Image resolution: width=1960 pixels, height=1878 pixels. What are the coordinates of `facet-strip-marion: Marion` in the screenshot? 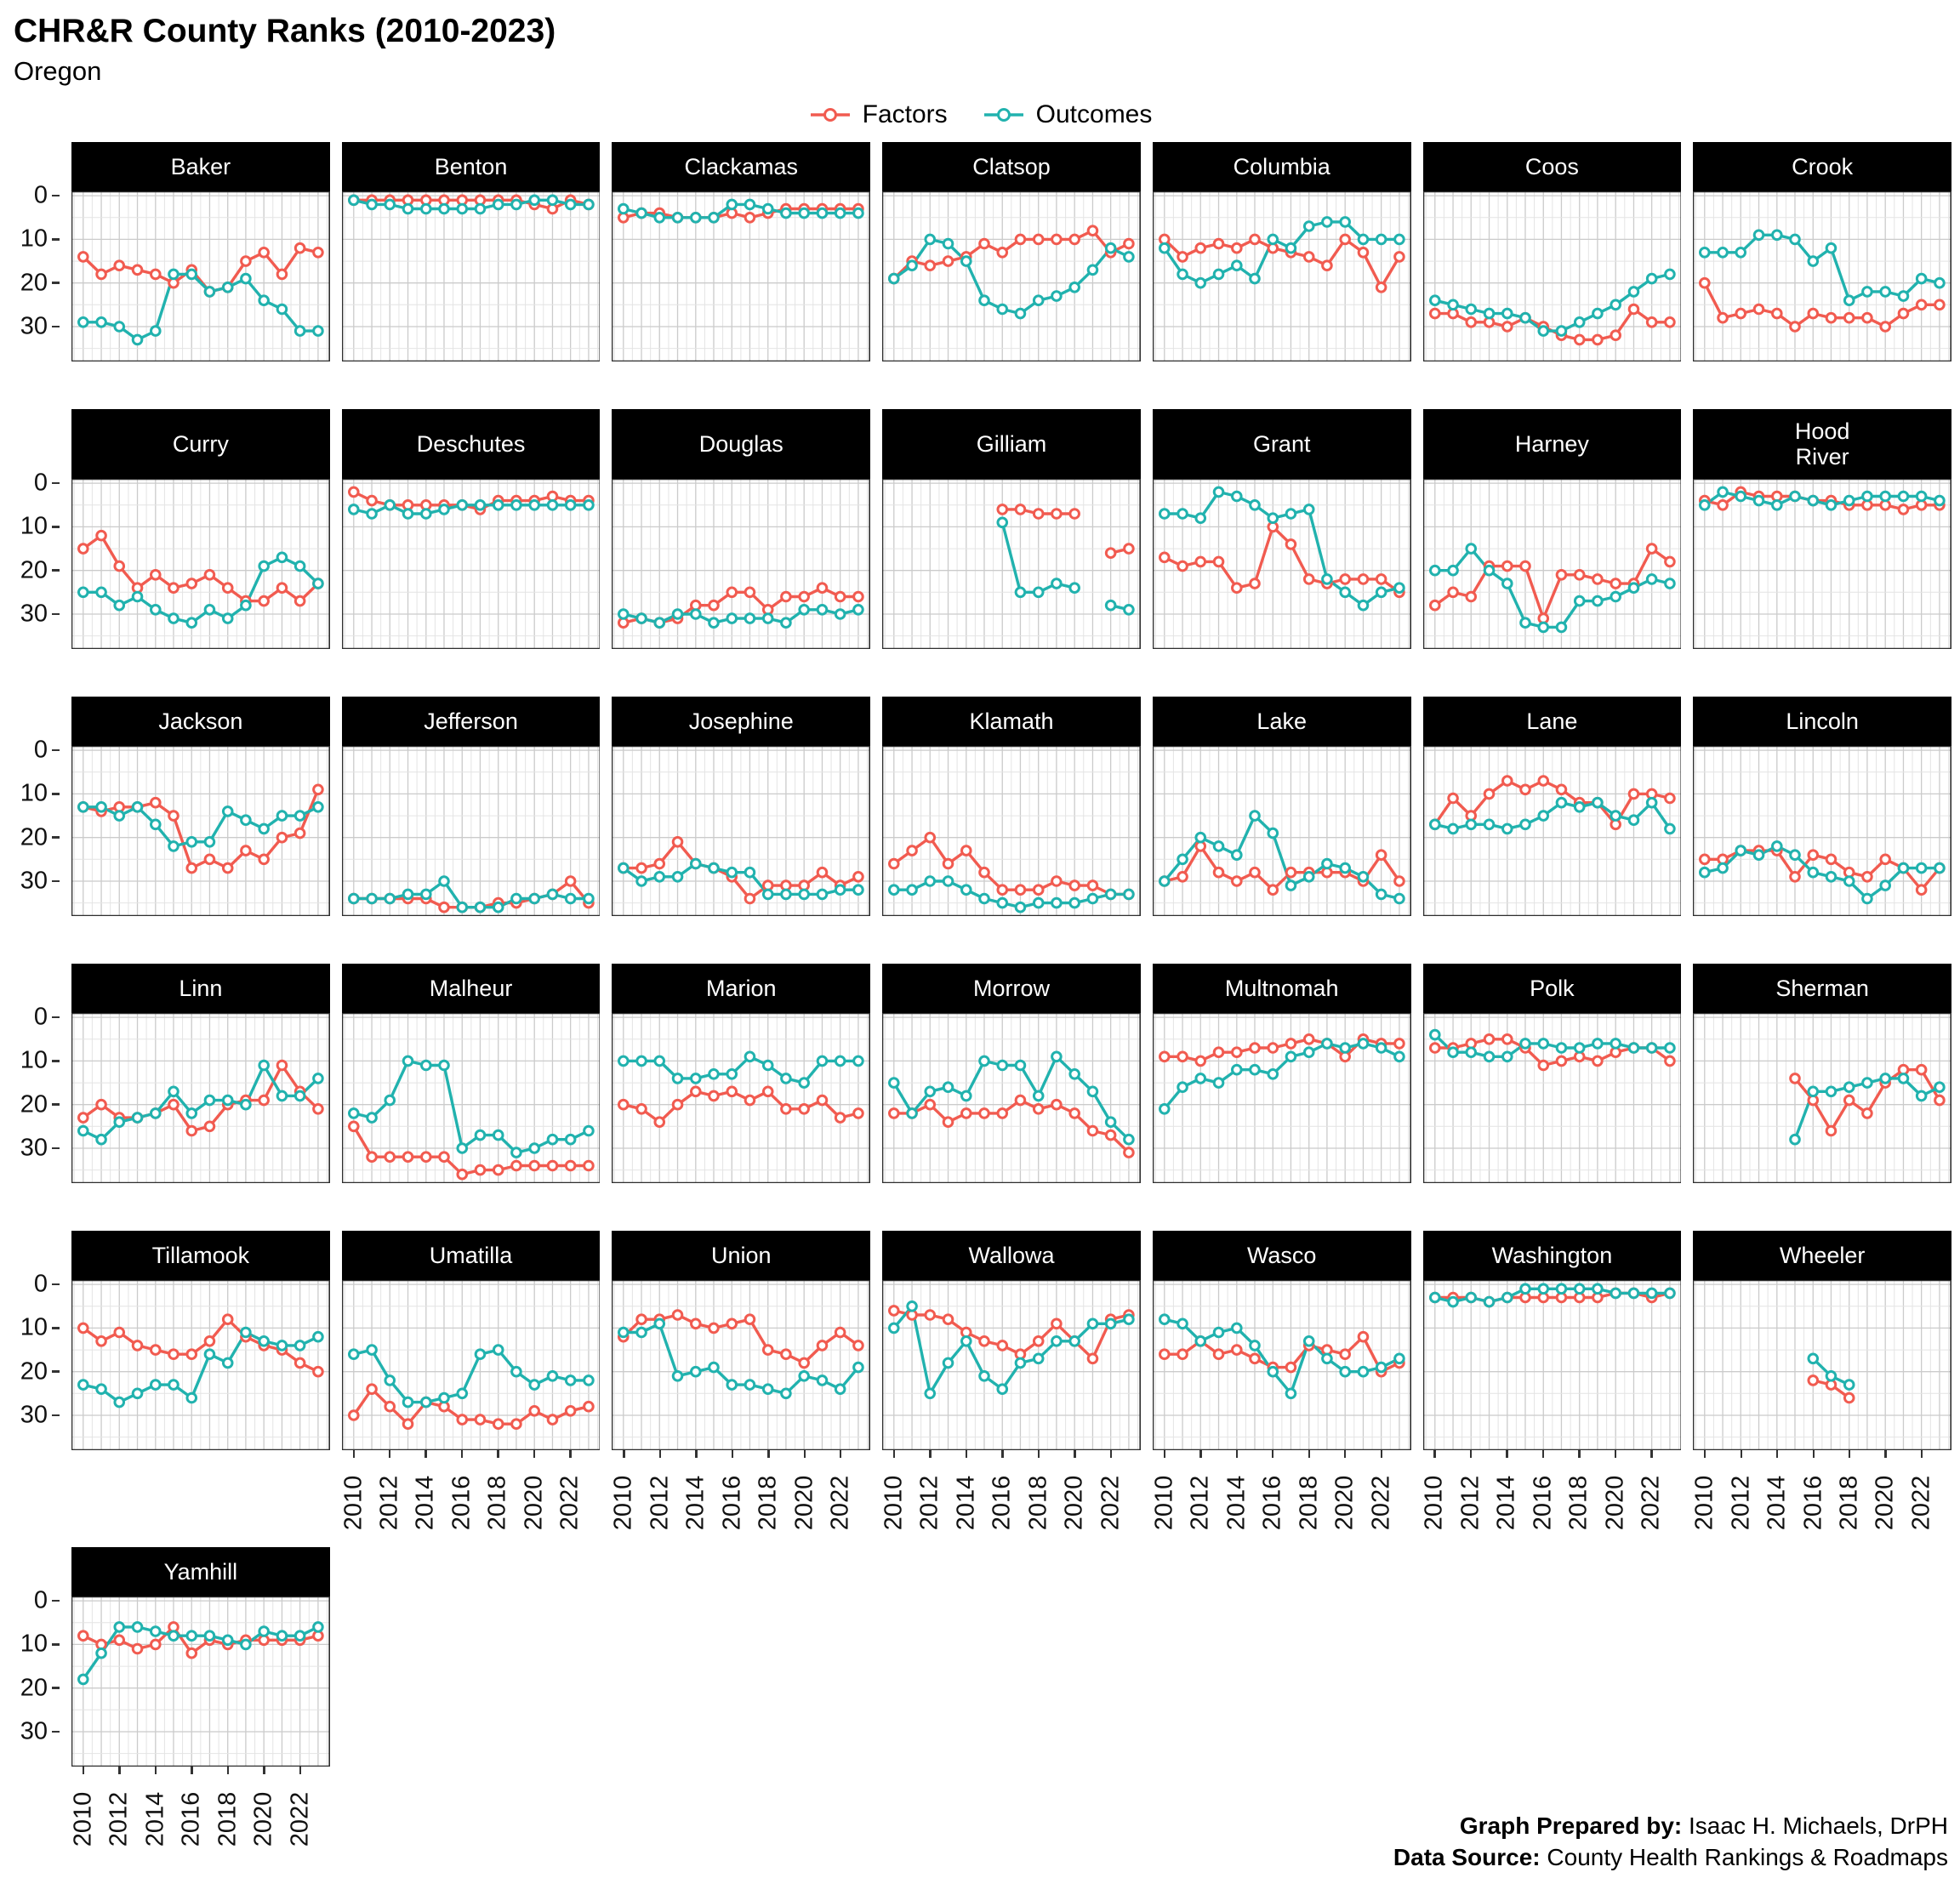 It's located at (742, 988).